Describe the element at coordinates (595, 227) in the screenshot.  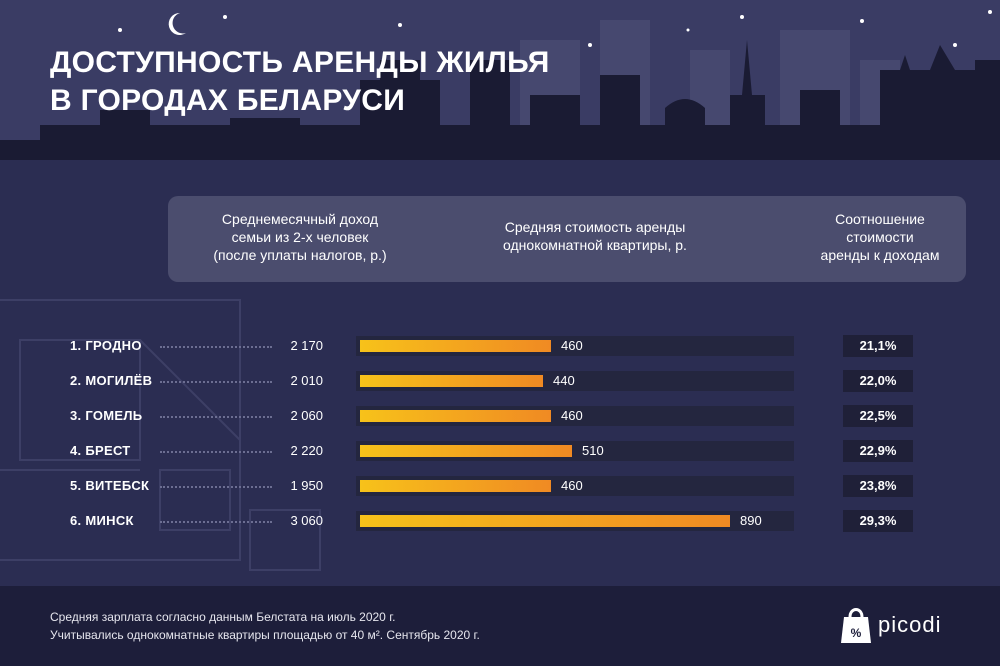
I see `rent-header-line-1: Средняя стоимость аренды` at that location.